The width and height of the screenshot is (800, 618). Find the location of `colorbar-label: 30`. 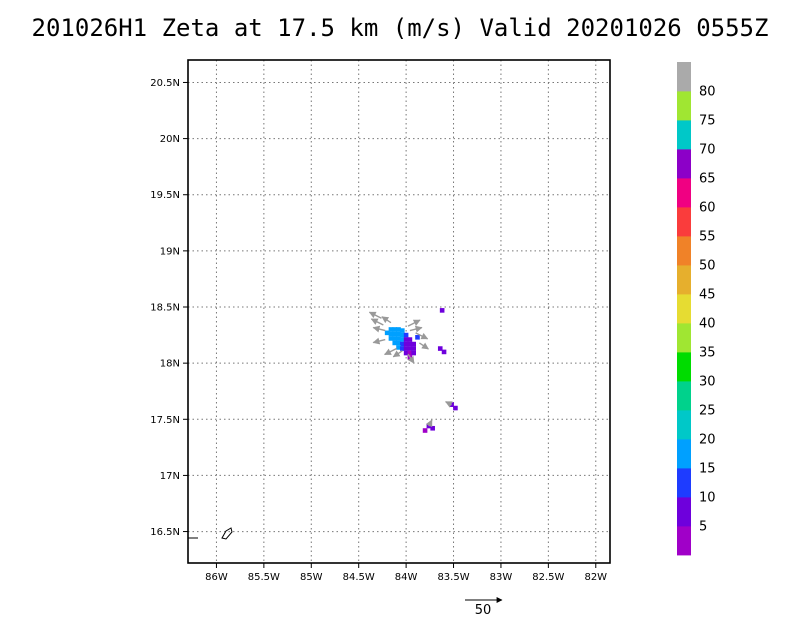

colorbar-label: 30 is located at coordinates (707, 382).